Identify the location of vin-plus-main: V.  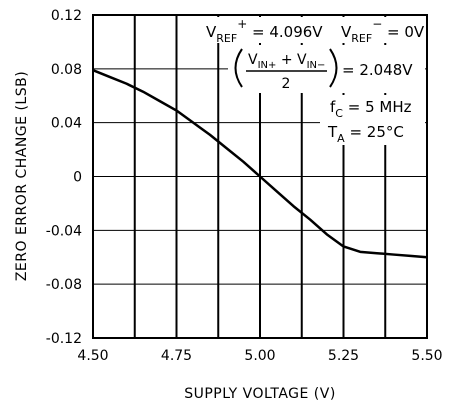
(253, 60).